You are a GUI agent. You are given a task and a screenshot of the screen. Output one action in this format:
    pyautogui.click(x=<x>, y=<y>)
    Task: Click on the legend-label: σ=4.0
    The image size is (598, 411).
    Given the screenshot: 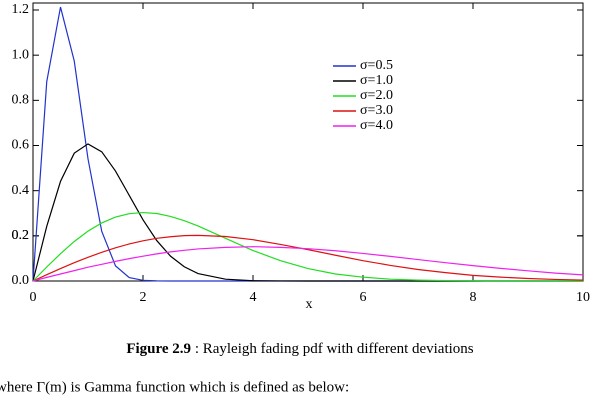 What is the action you would take?
    pyautogui.click(x=376, y=125)
    